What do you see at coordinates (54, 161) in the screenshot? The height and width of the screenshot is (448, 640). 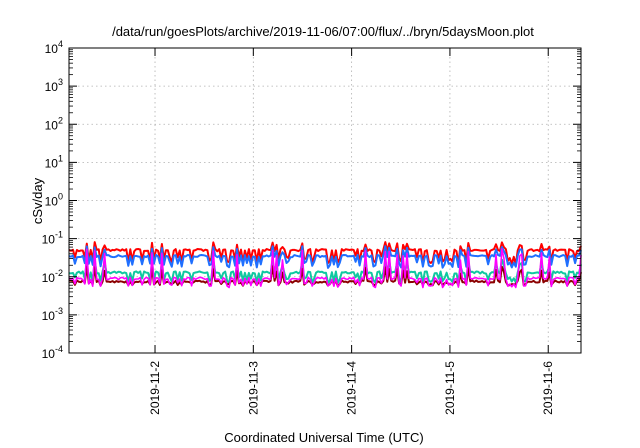 I see `y-tick-label: 10¹` at bounding box center [54, 161].